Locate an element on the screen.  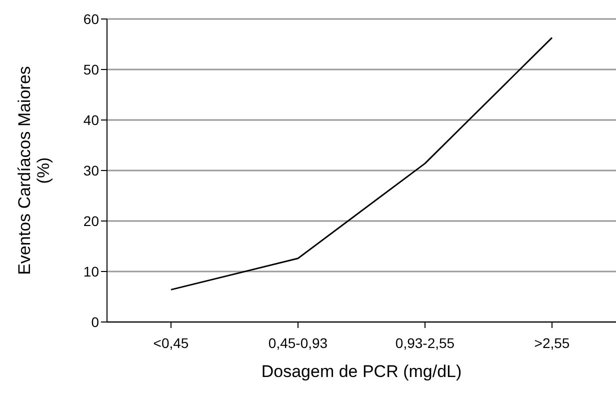
x-tick-label: >2,55 is located at coordinates (552, 342).